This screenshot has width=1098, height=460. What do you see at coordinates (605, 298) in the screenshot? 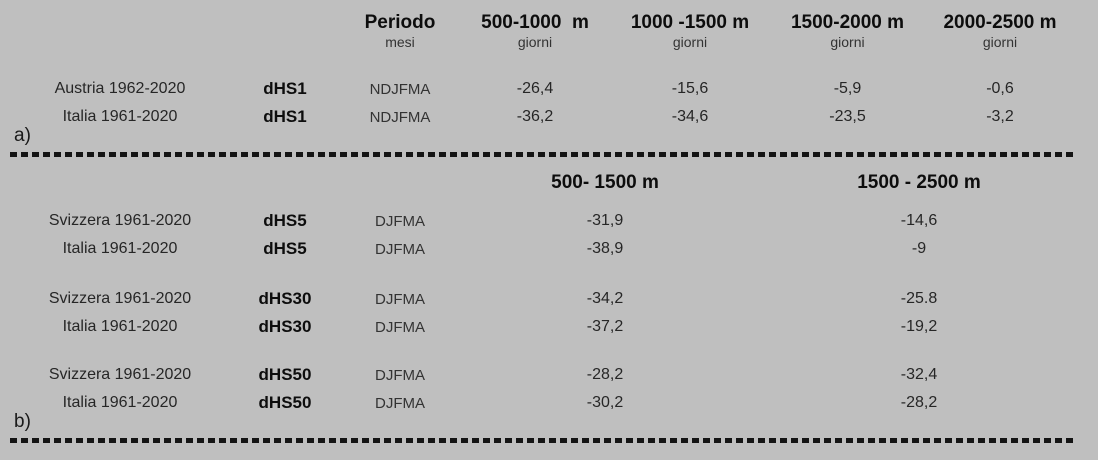
I see `value-500-1500: -34,2` at bounding box center [605, 298].